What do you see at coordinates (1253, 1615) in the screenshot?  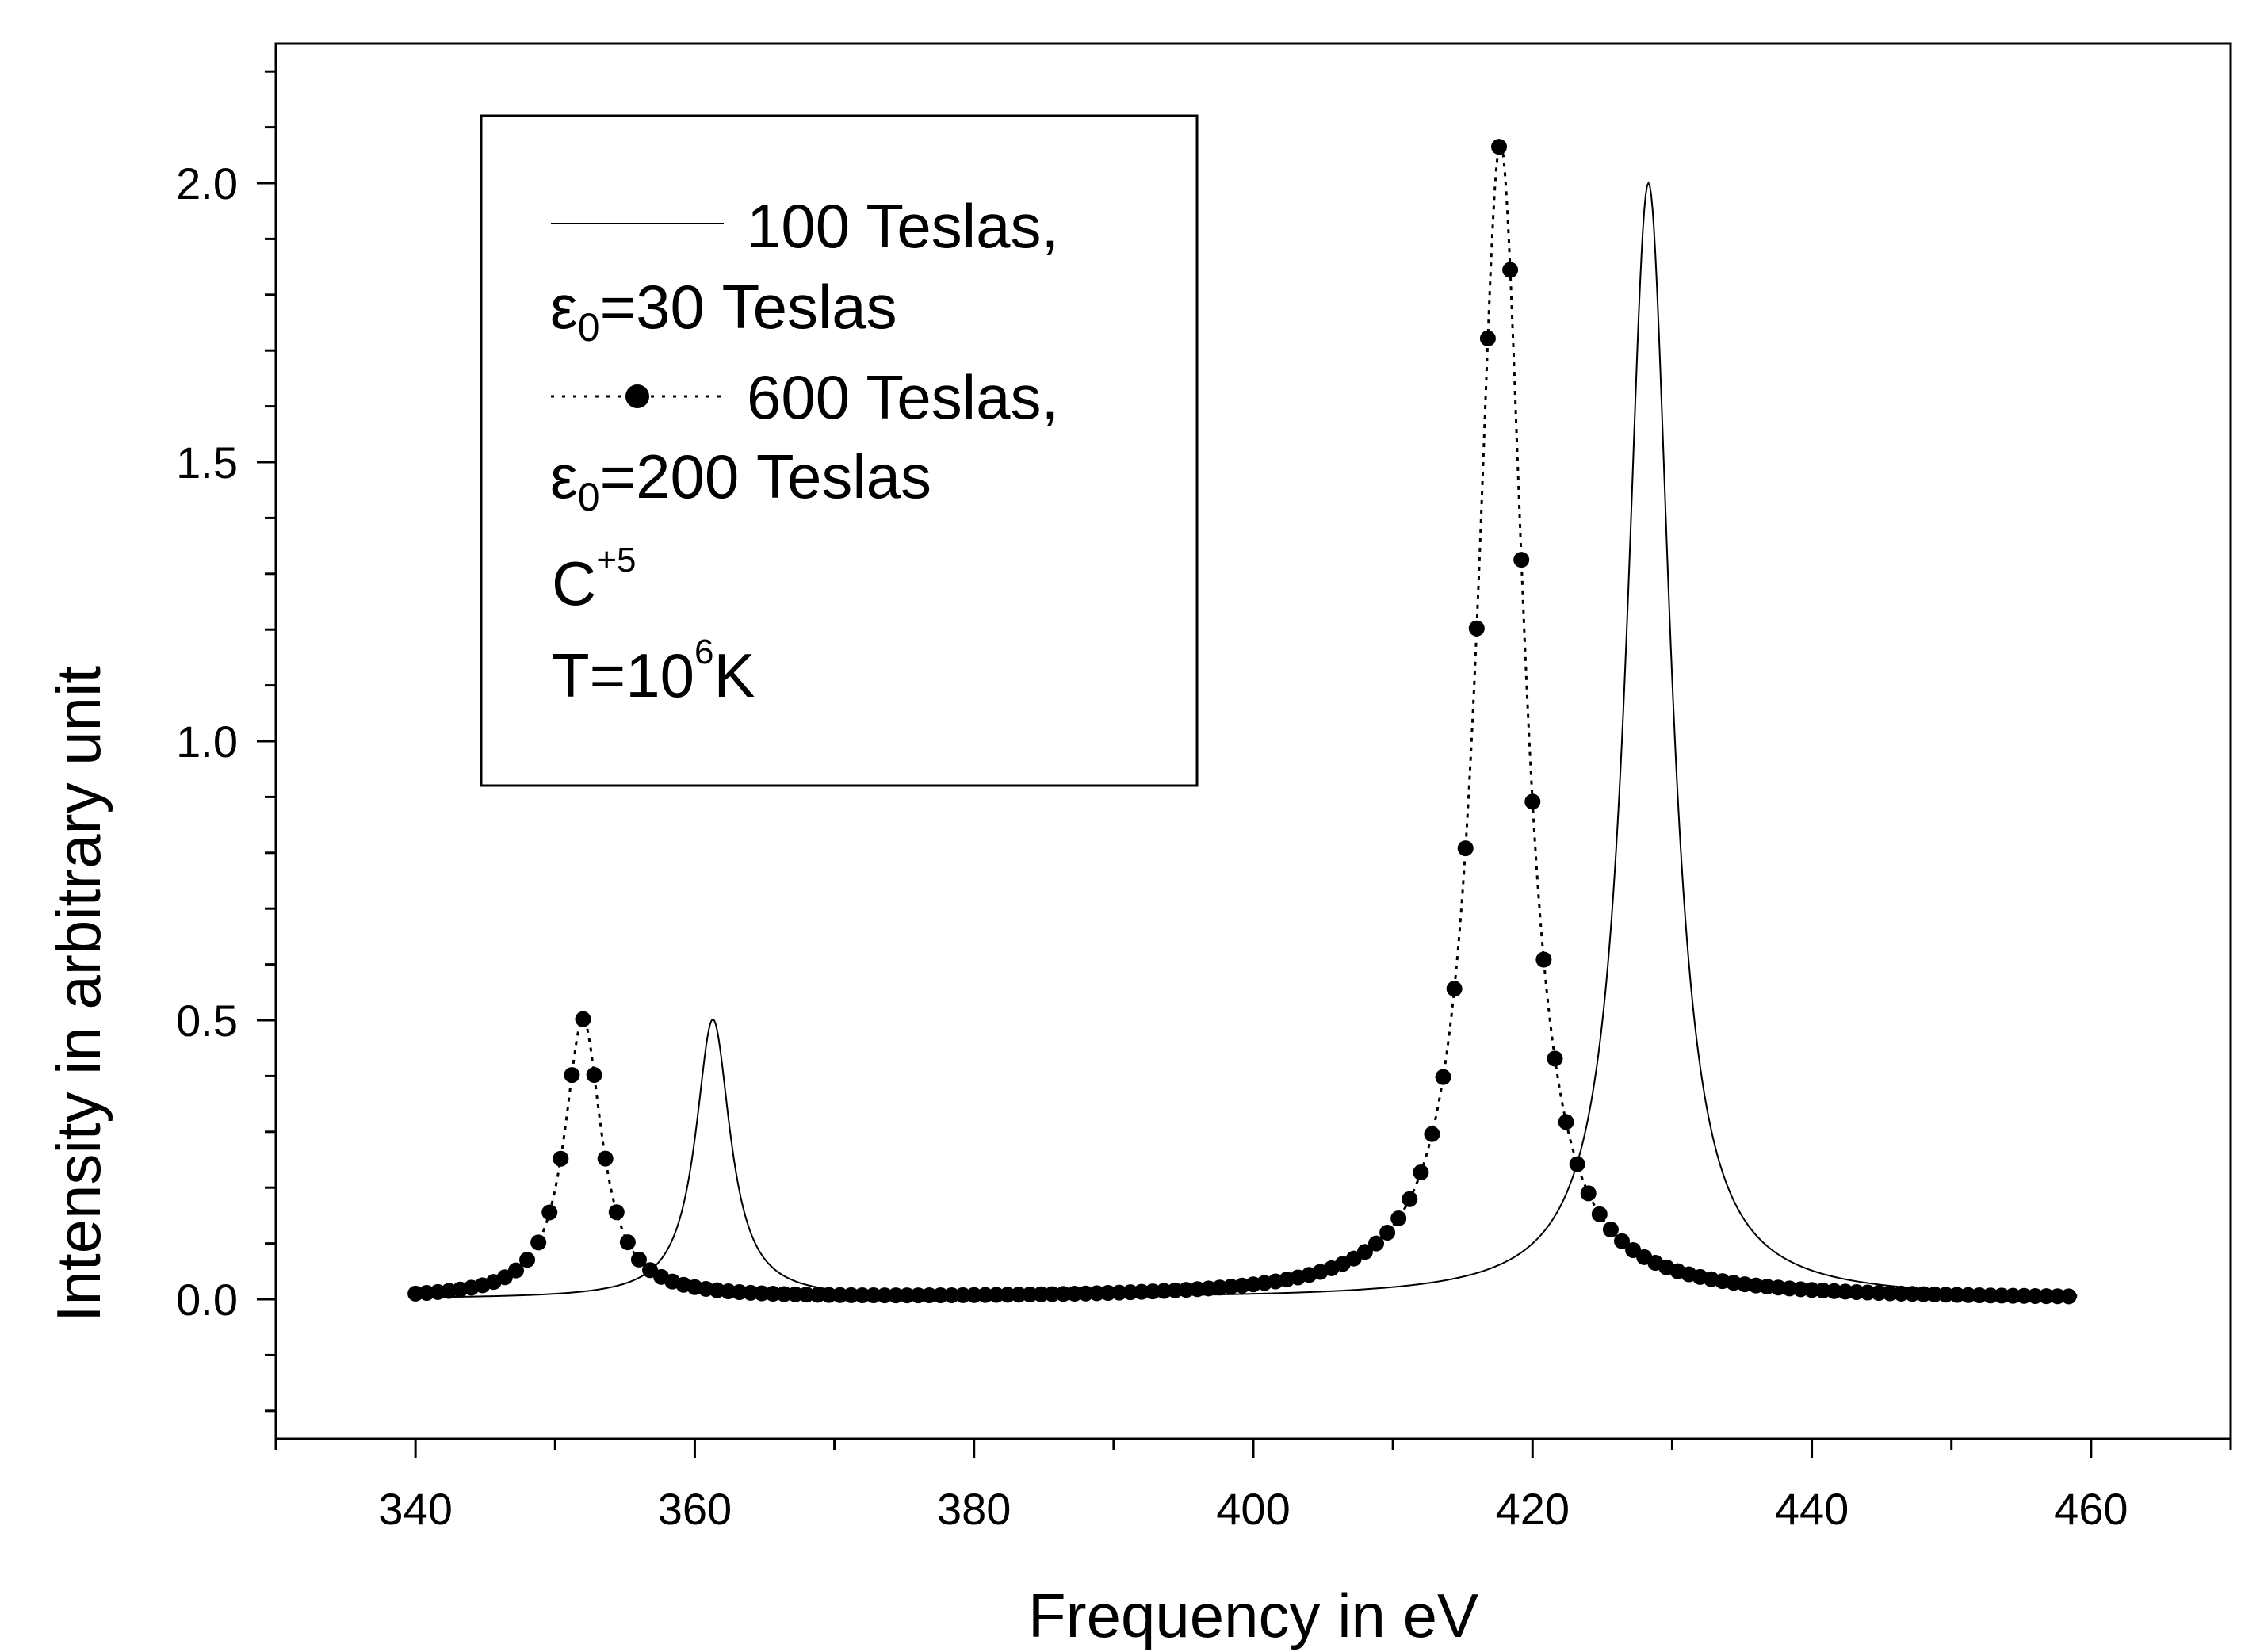 I see `x-axis-label: Frequency in eV` at bounding box center [1253, 1615].